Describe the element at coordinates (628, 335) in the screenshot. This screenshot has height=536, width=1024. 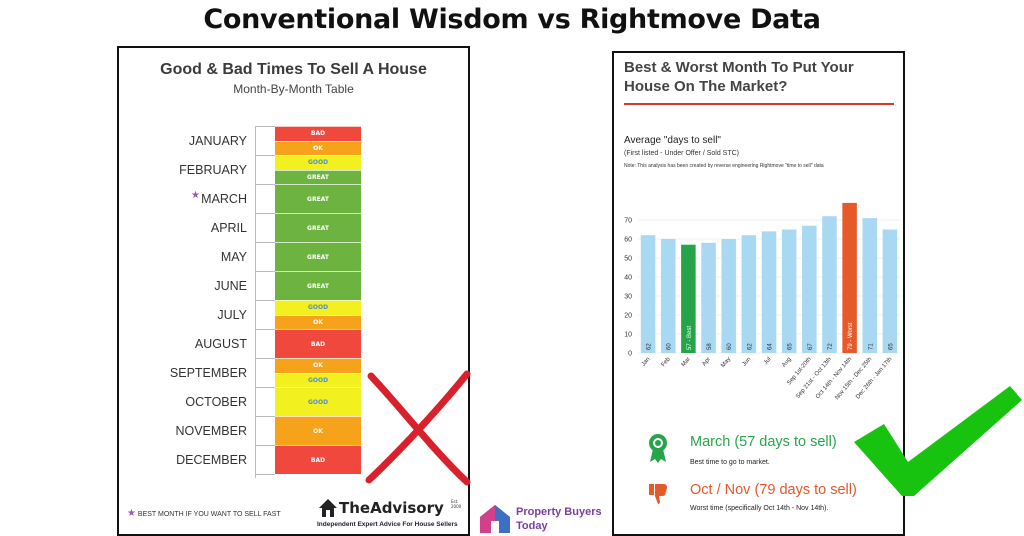
I see `y-tick-label: 10` at that location.